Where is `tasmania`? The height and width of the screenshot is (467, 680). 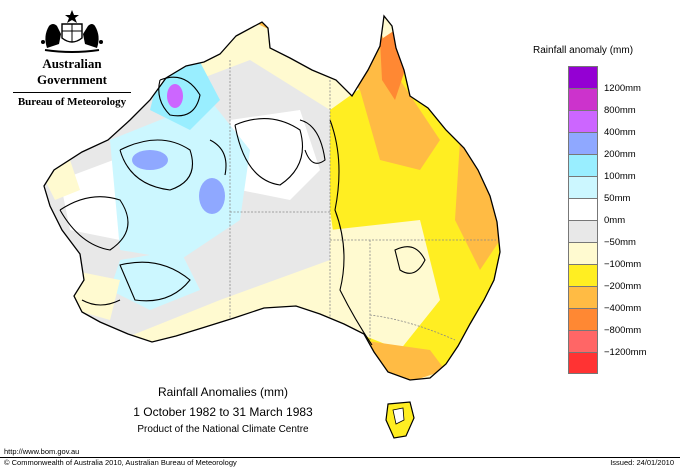
tasmania is located at coordinates (400, 420).